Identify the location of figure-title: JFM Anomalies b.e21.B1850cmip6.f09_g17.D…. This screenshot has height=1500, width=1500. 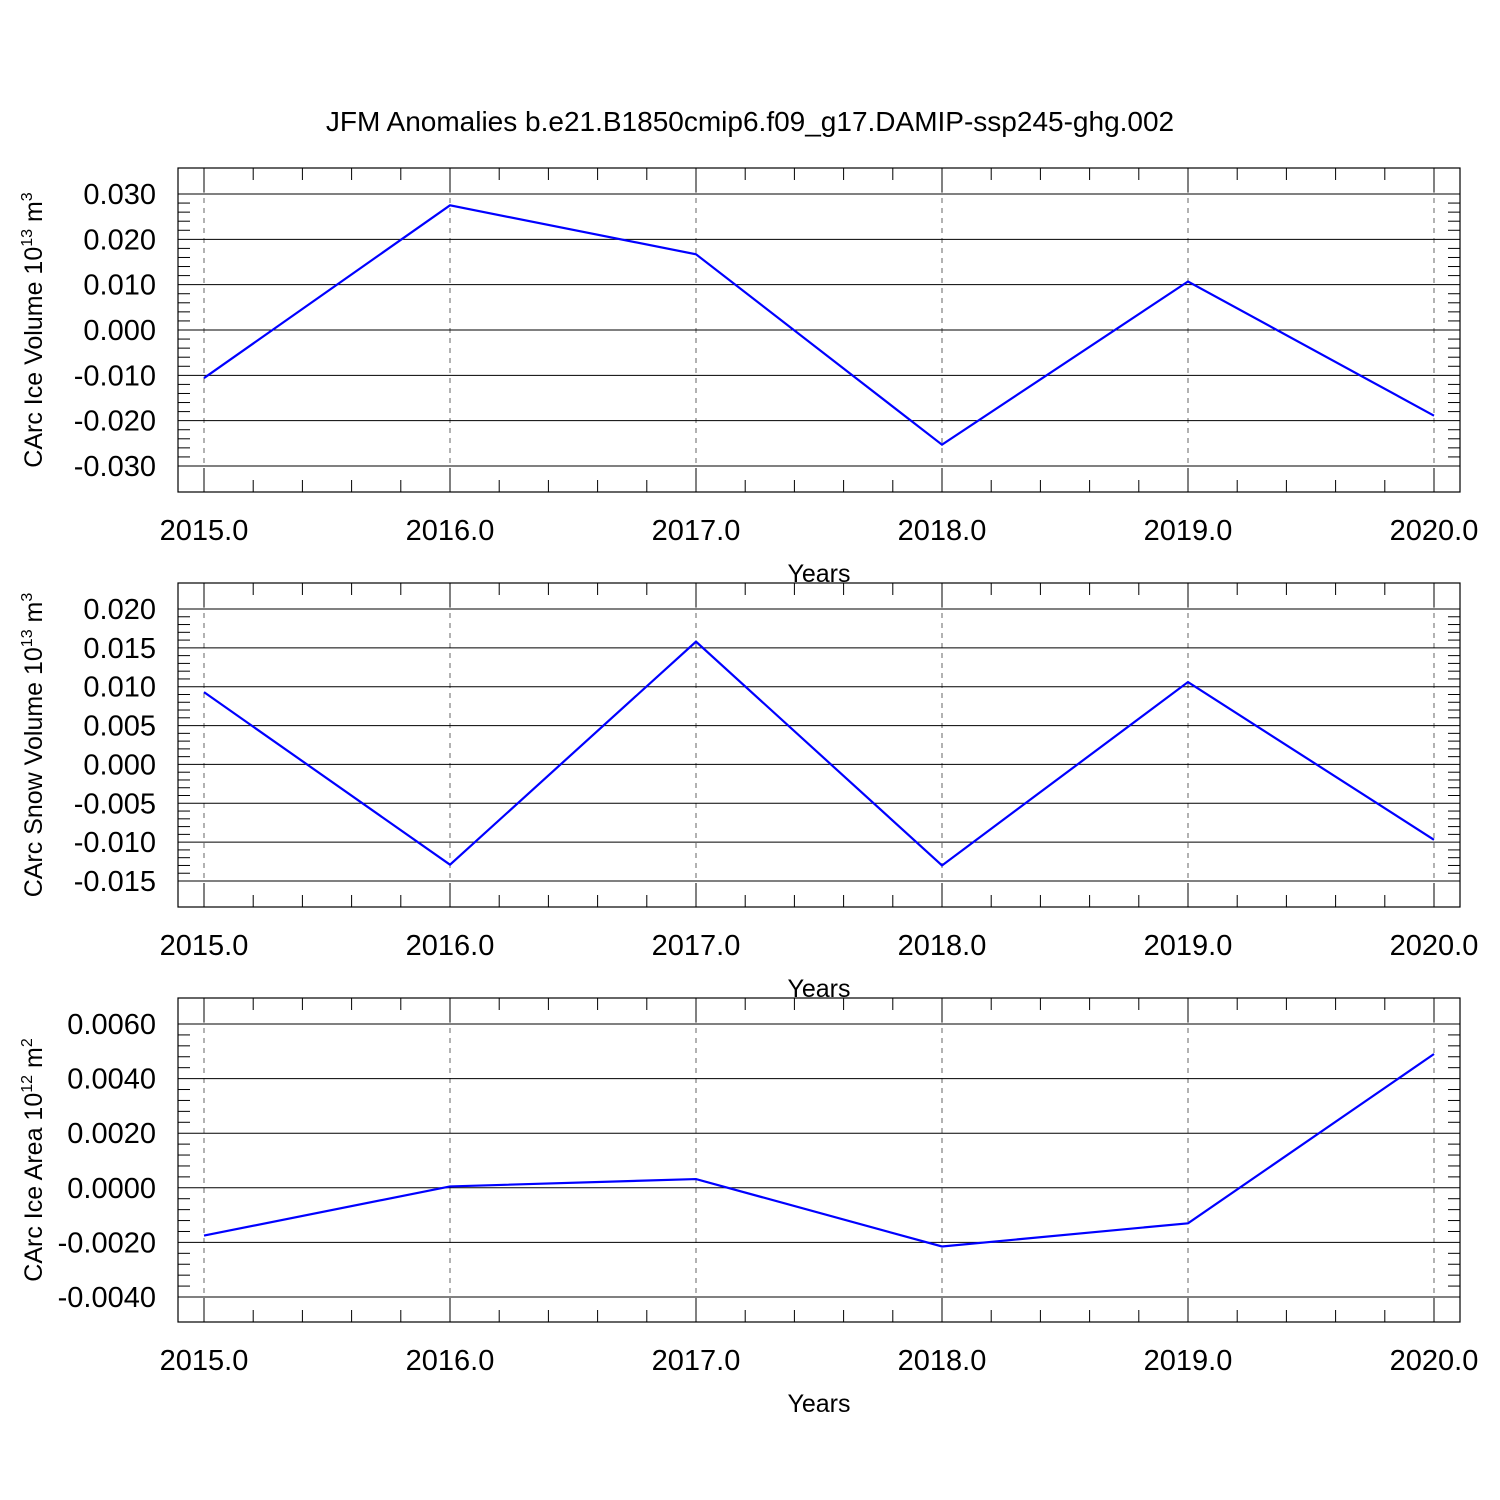
(750, 121).